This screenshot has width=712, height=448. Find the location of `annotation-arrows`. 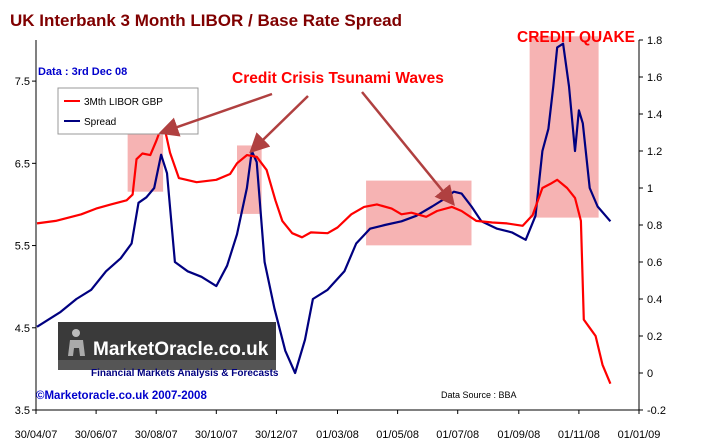

annotation-arrows is located at coordinates (306, 148).